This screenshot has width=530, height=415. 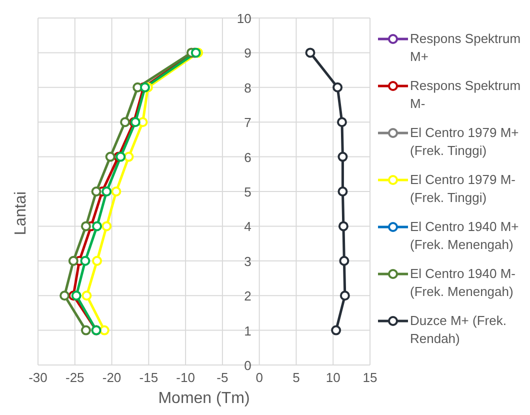 What do you see at coordinates (370, 378) in the screenshot?
I see `x-tick-label: 15` at bounding box center [370, 378].